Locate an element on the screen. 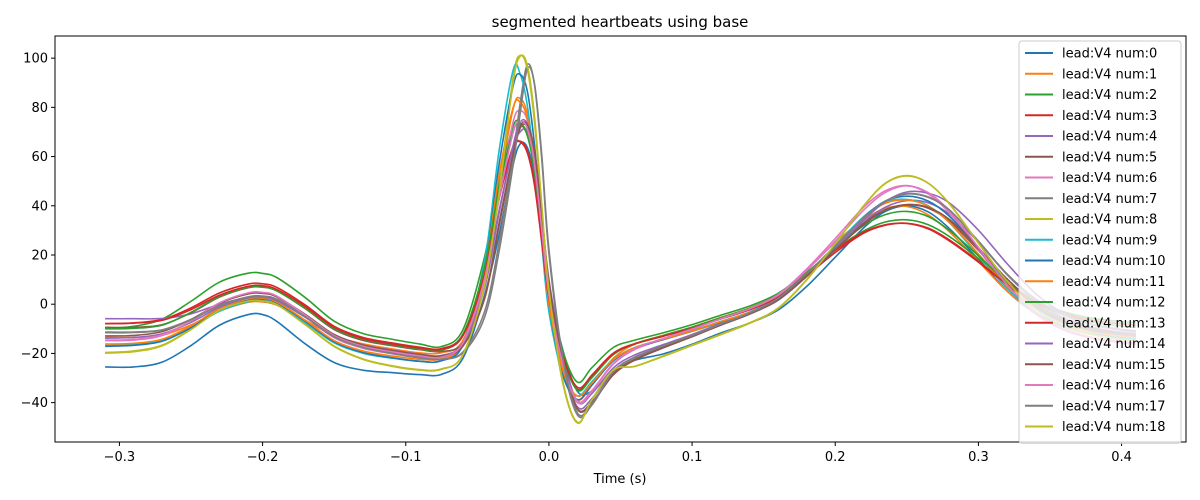 Image resolution: width=1200 pixels, height=500 pixels. x-tick-label: 0.0 is located at coordinates (549, 457).